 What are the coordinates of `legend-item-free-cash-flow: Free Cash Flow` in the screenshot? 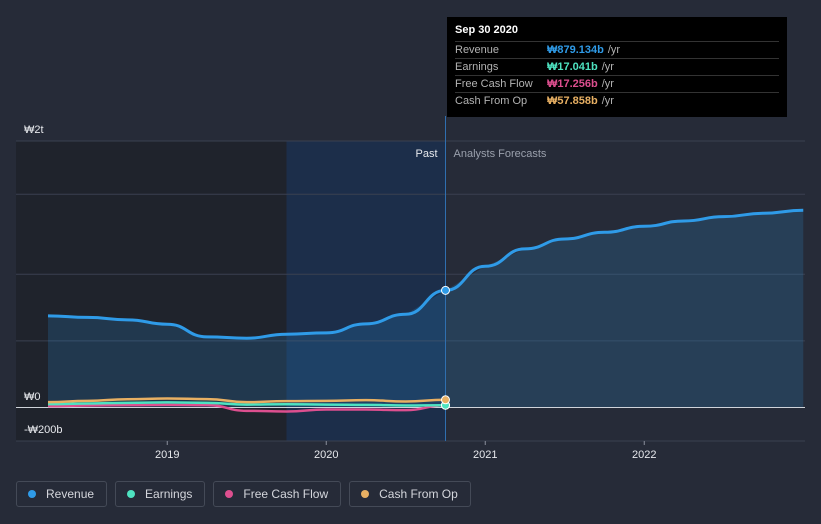 It's located at (277, 494).